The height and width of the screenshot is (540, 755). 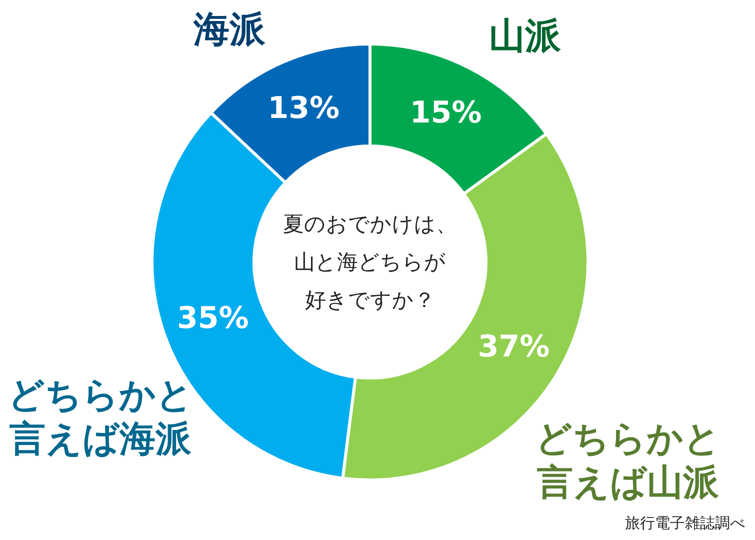 What do you see at coordinates (446, 113) in the screenshot?
I see `data-label: 15%` at bounding box center [446, 113].